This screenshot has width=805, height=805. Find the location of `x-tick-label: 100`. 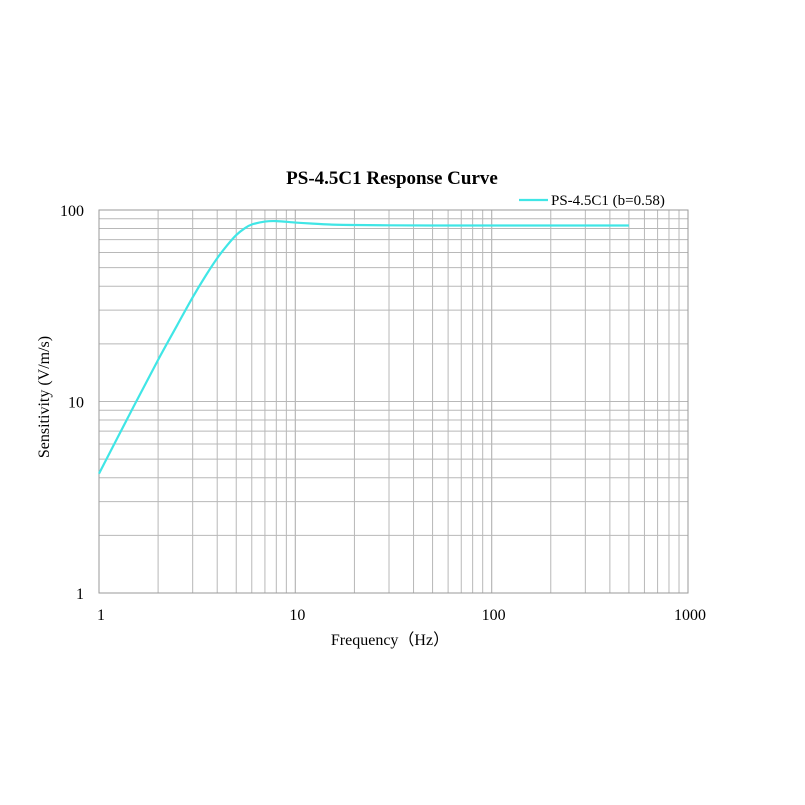

x-tick-label: 100 is located at coordinates (494, 615).